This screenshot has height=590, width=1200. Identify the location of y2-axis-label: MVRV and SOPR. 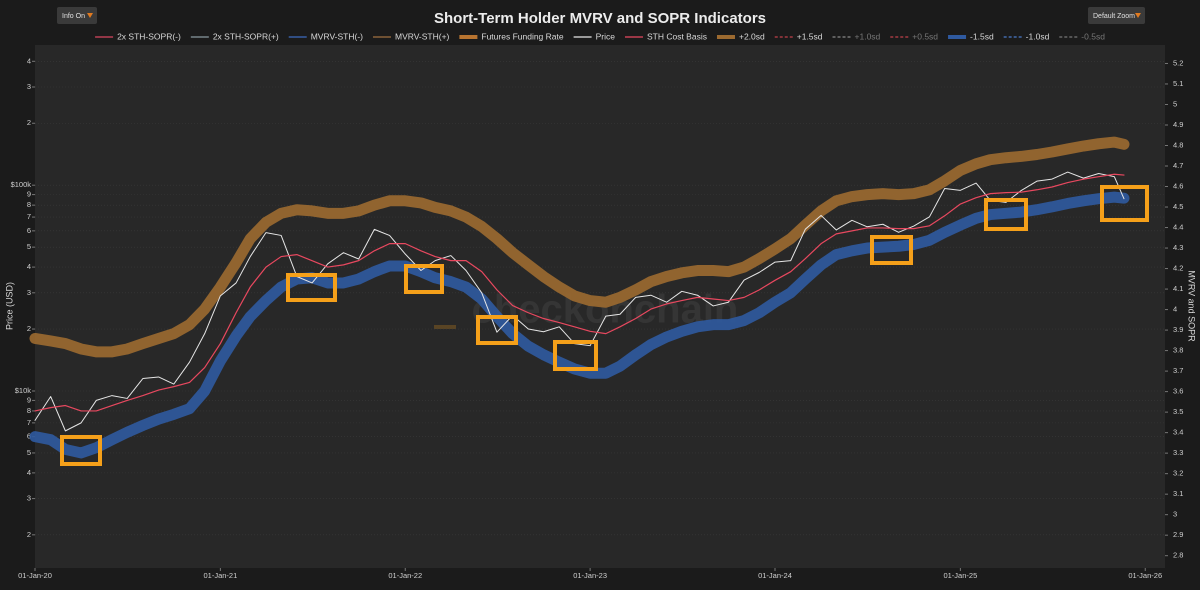
(1192, 306).